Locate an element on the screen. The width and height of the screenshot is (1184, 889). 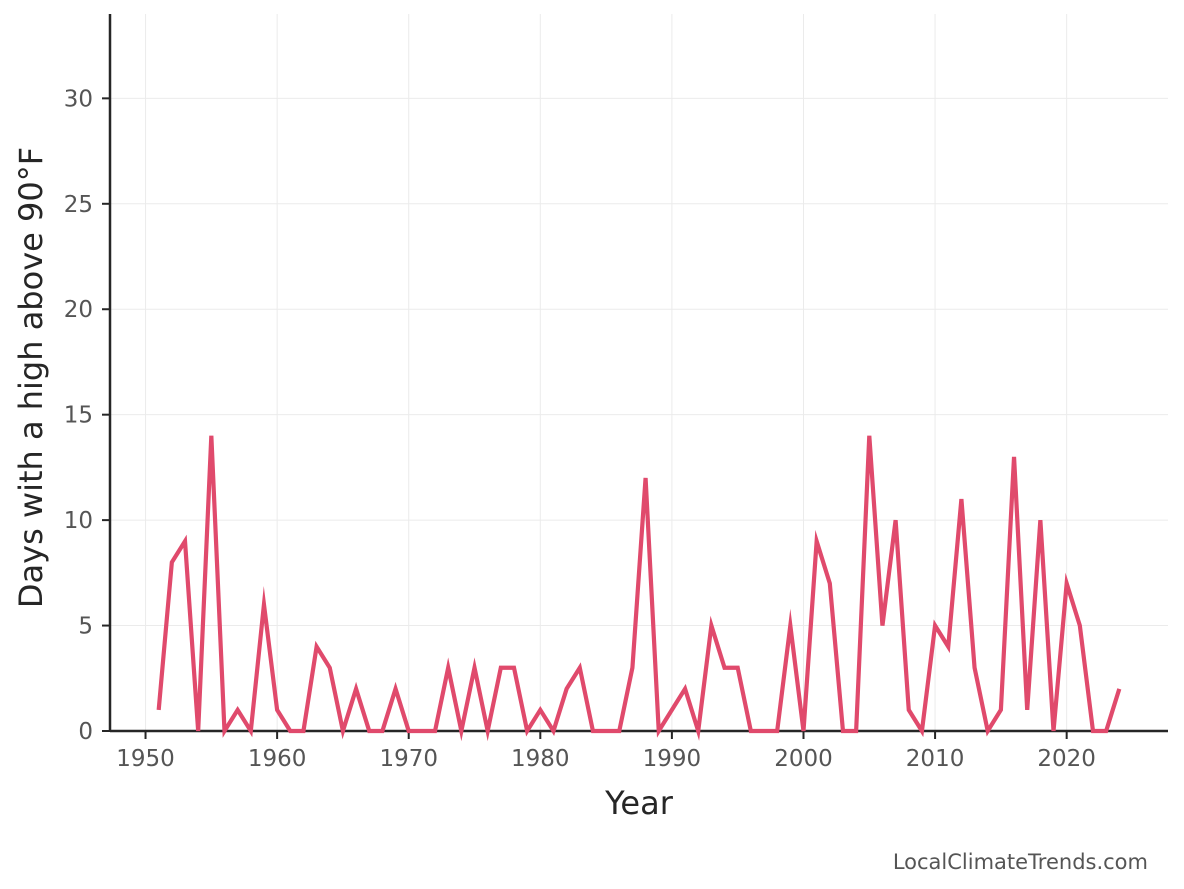
x-tick-label: 1970 is located at coordinates (408, 759).